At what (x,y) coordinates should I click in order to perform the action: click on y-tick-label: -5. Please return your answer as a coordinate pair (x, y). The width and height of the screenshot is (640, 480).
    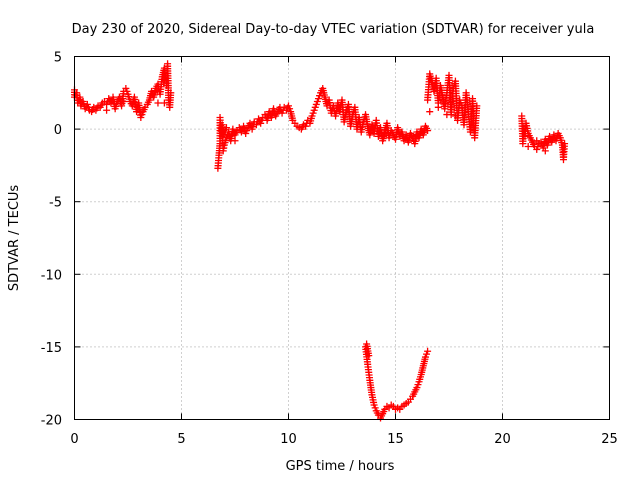
    Looking at the image, I should click on (55, 203).